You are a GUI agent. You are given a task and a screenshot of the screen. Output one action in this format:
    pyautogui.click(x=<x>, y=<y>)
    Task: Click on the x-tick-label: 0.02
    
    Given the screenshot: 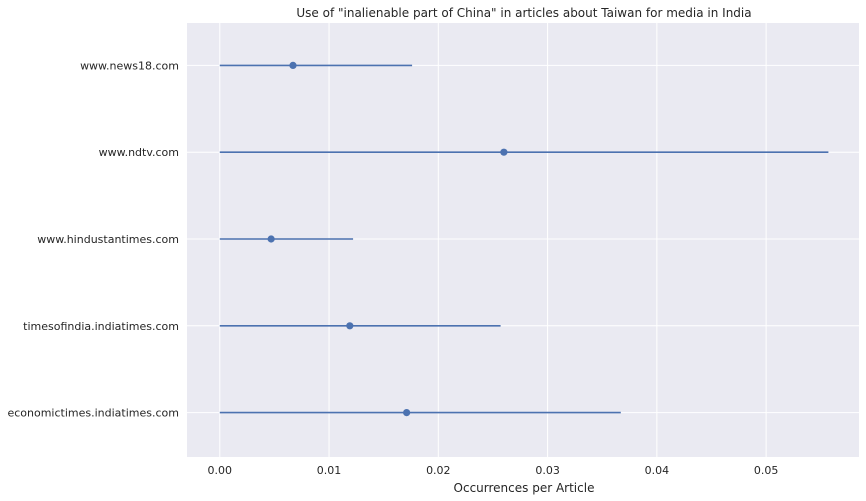 What is the action you would take?
    pyautogui.click(x=438, y=470)
    